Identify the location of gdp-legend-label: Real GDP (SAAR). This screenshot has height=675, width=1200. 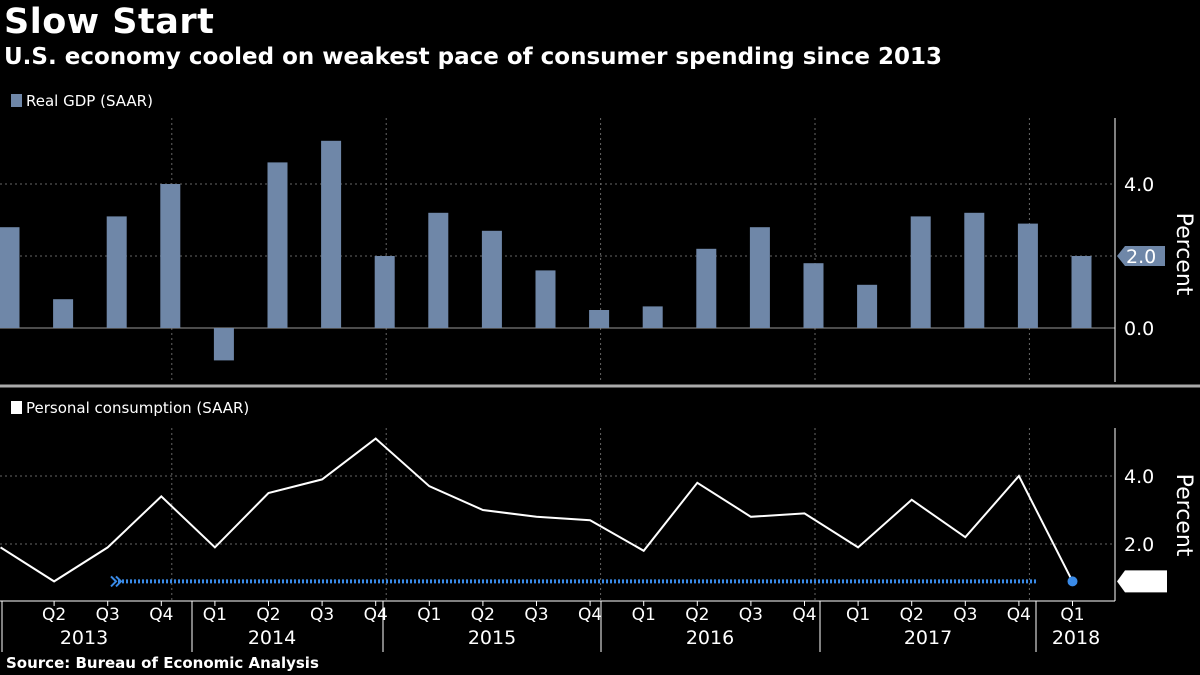
(89, 101).